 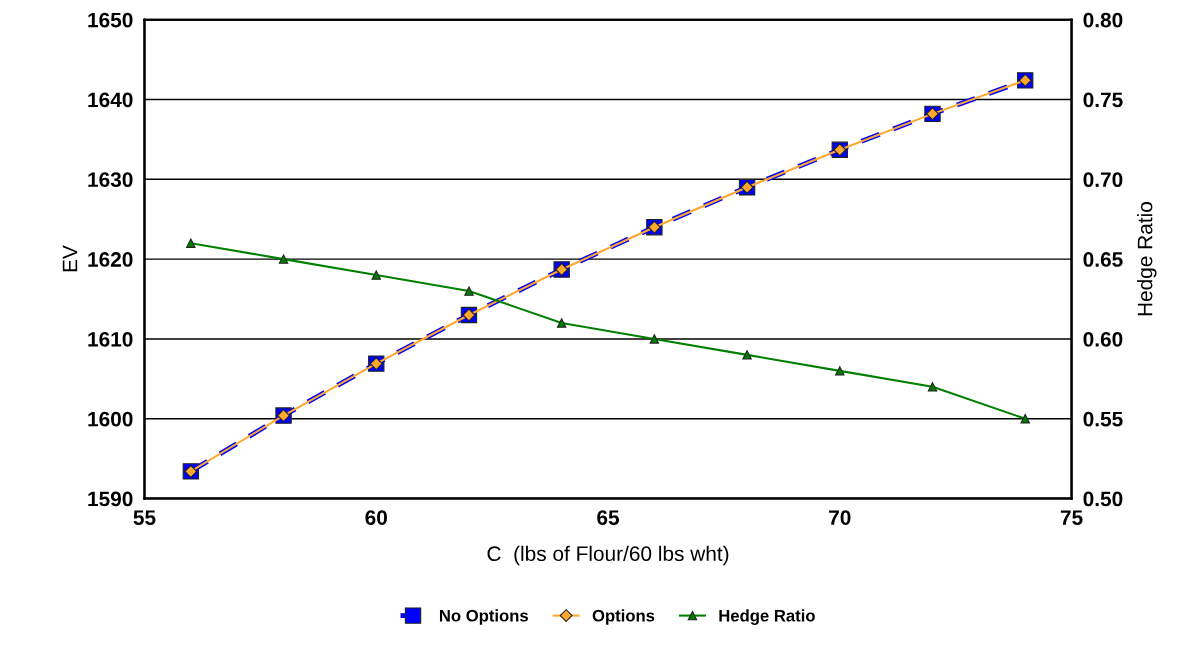 I want to click on y2-tick-label: 0.55, so click(x=1103, y=419).